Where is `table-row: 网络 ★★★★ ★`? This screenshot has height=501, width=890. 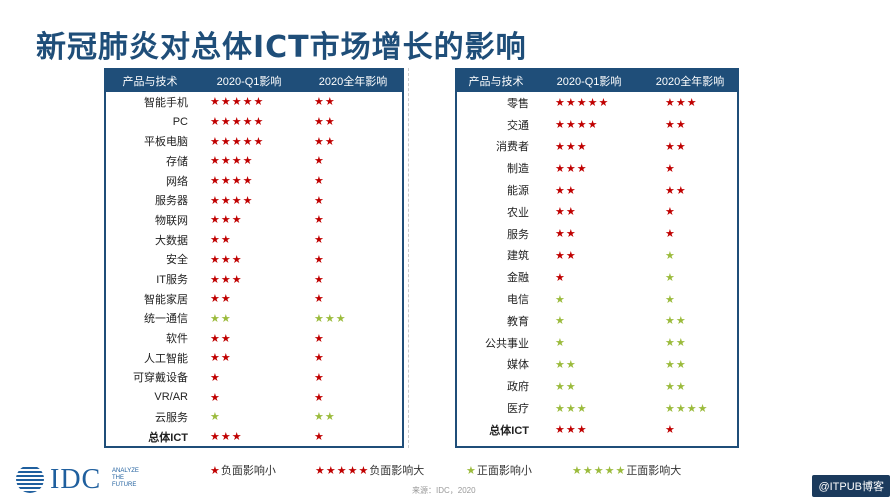 table-row: 网络 ★★★★ ★ is located at coordinates (254, 181).